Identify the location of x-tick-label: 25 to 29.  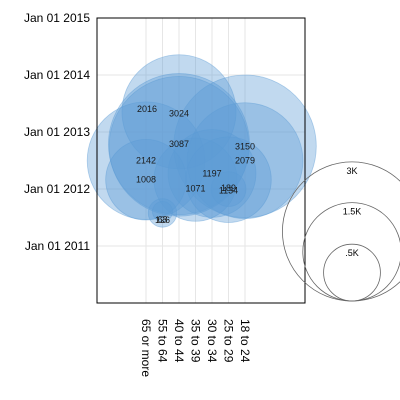
(229, 341).